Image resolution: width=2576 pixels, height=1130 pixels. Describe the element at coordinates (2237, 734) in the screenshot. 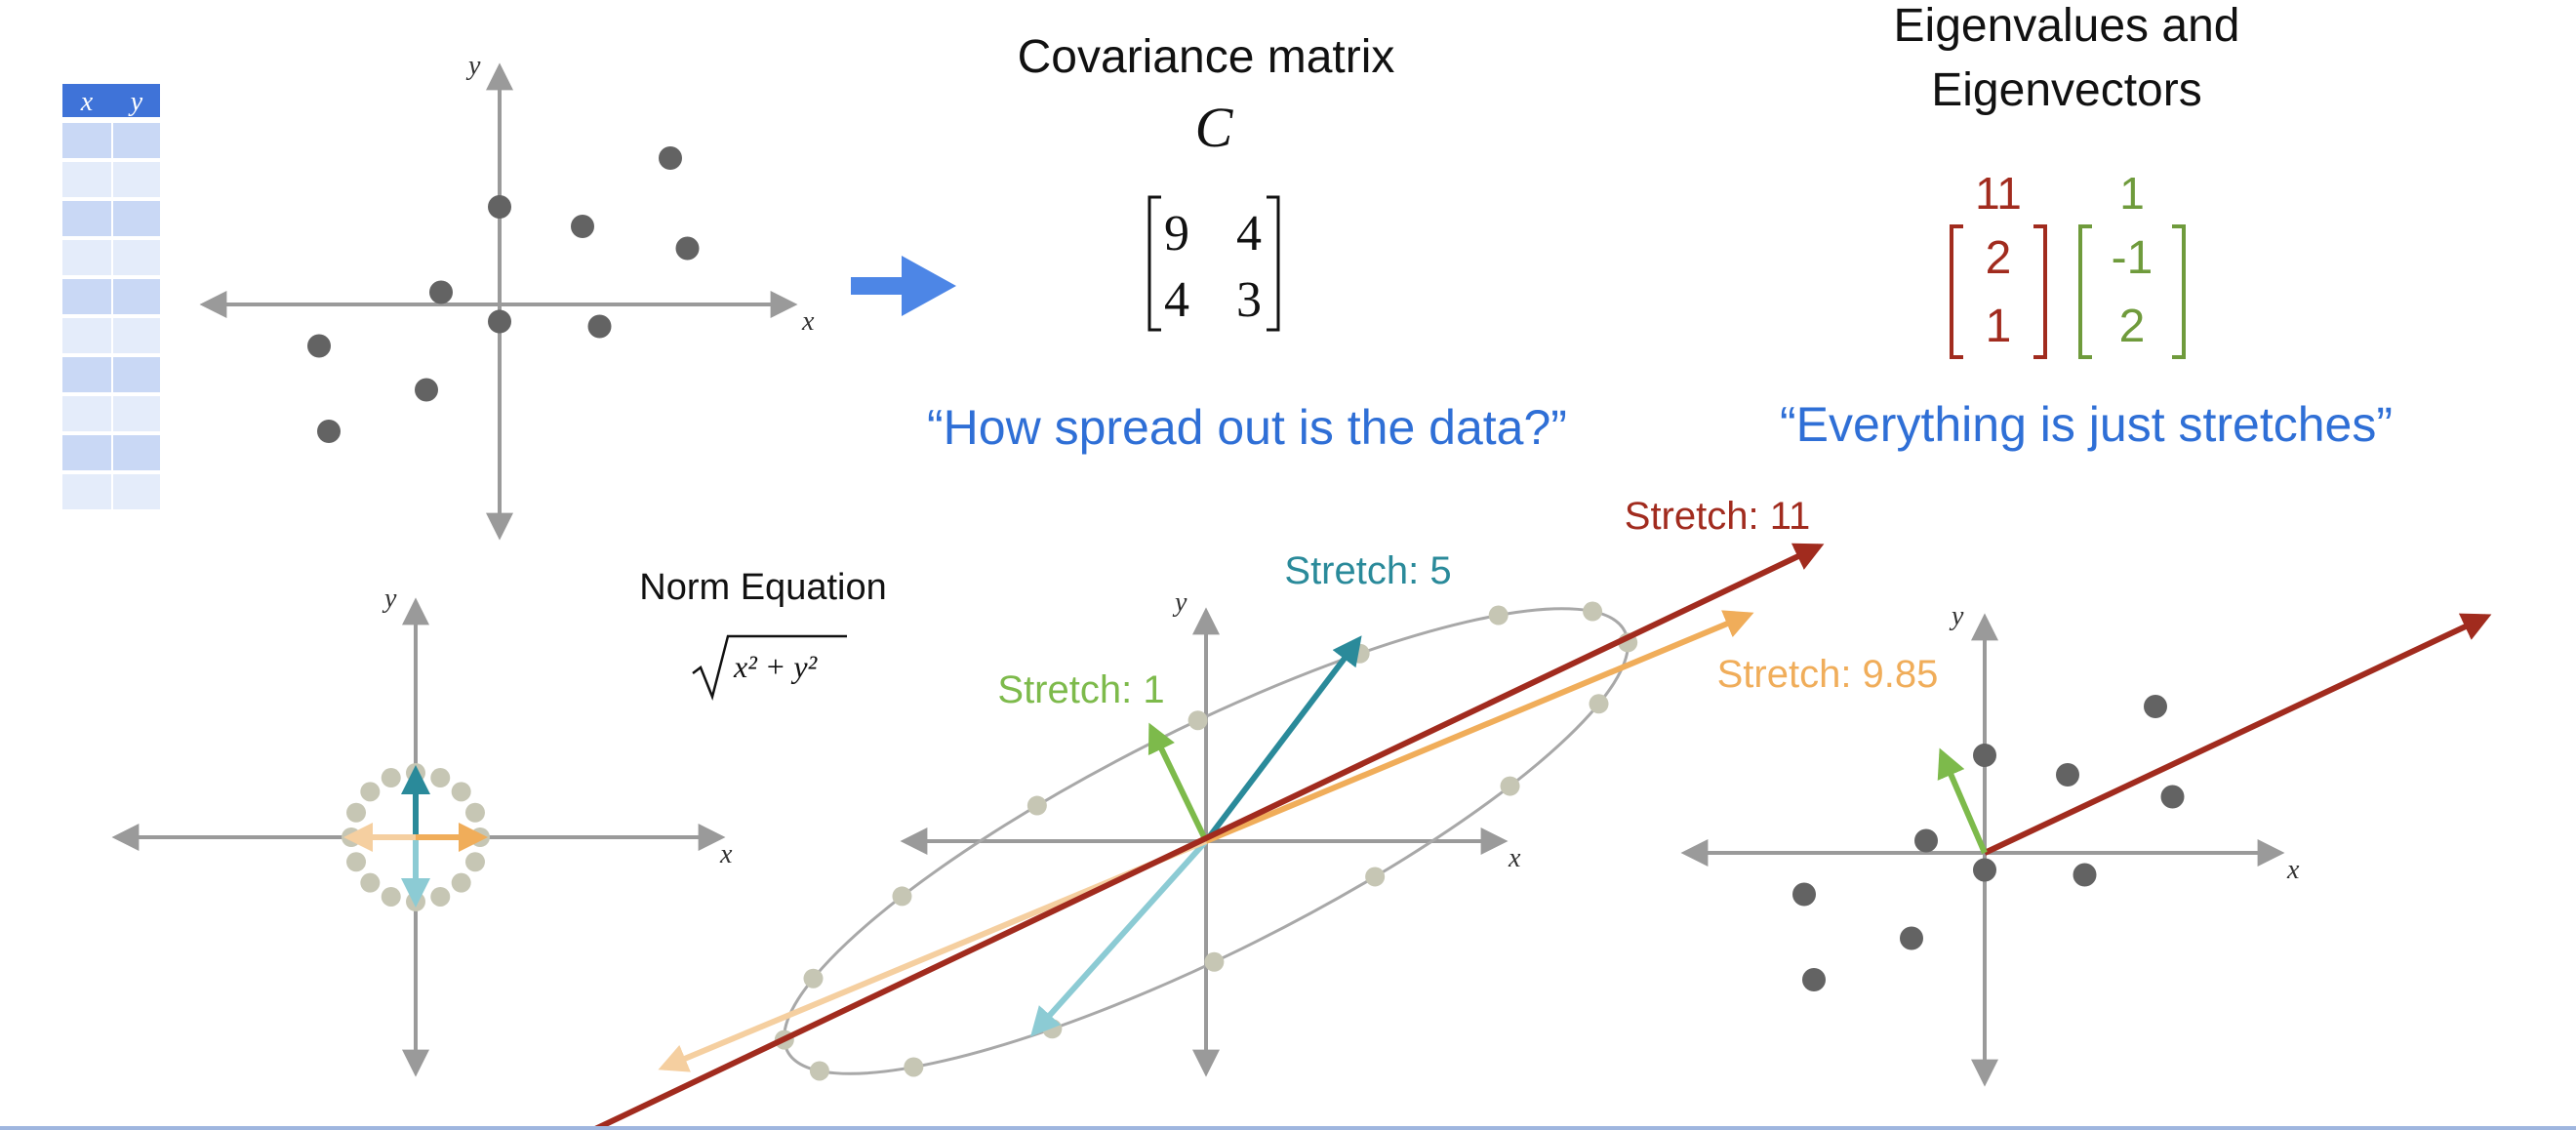

I see `bottom-vec-red` at that location.